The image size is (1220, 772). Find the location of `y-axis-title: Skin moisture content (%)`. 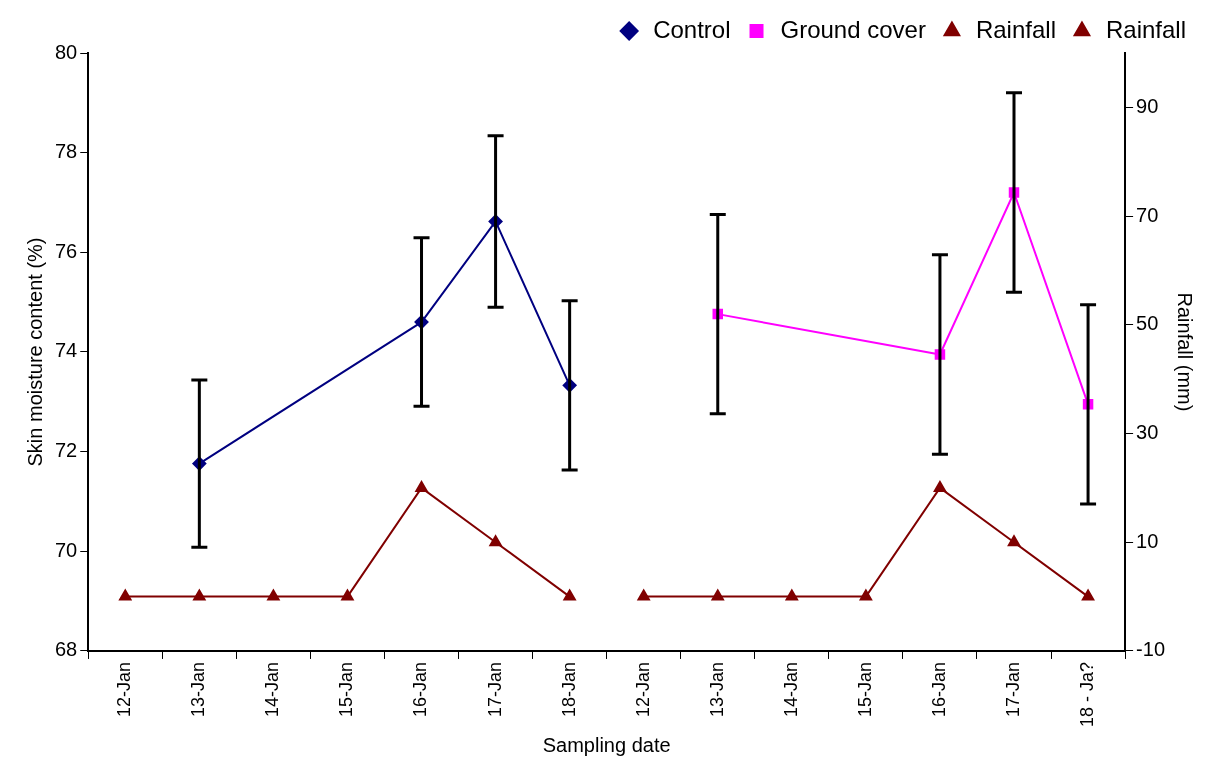

y-axis-title: Skin moisture content (%) is located at coordinates (34, 352).